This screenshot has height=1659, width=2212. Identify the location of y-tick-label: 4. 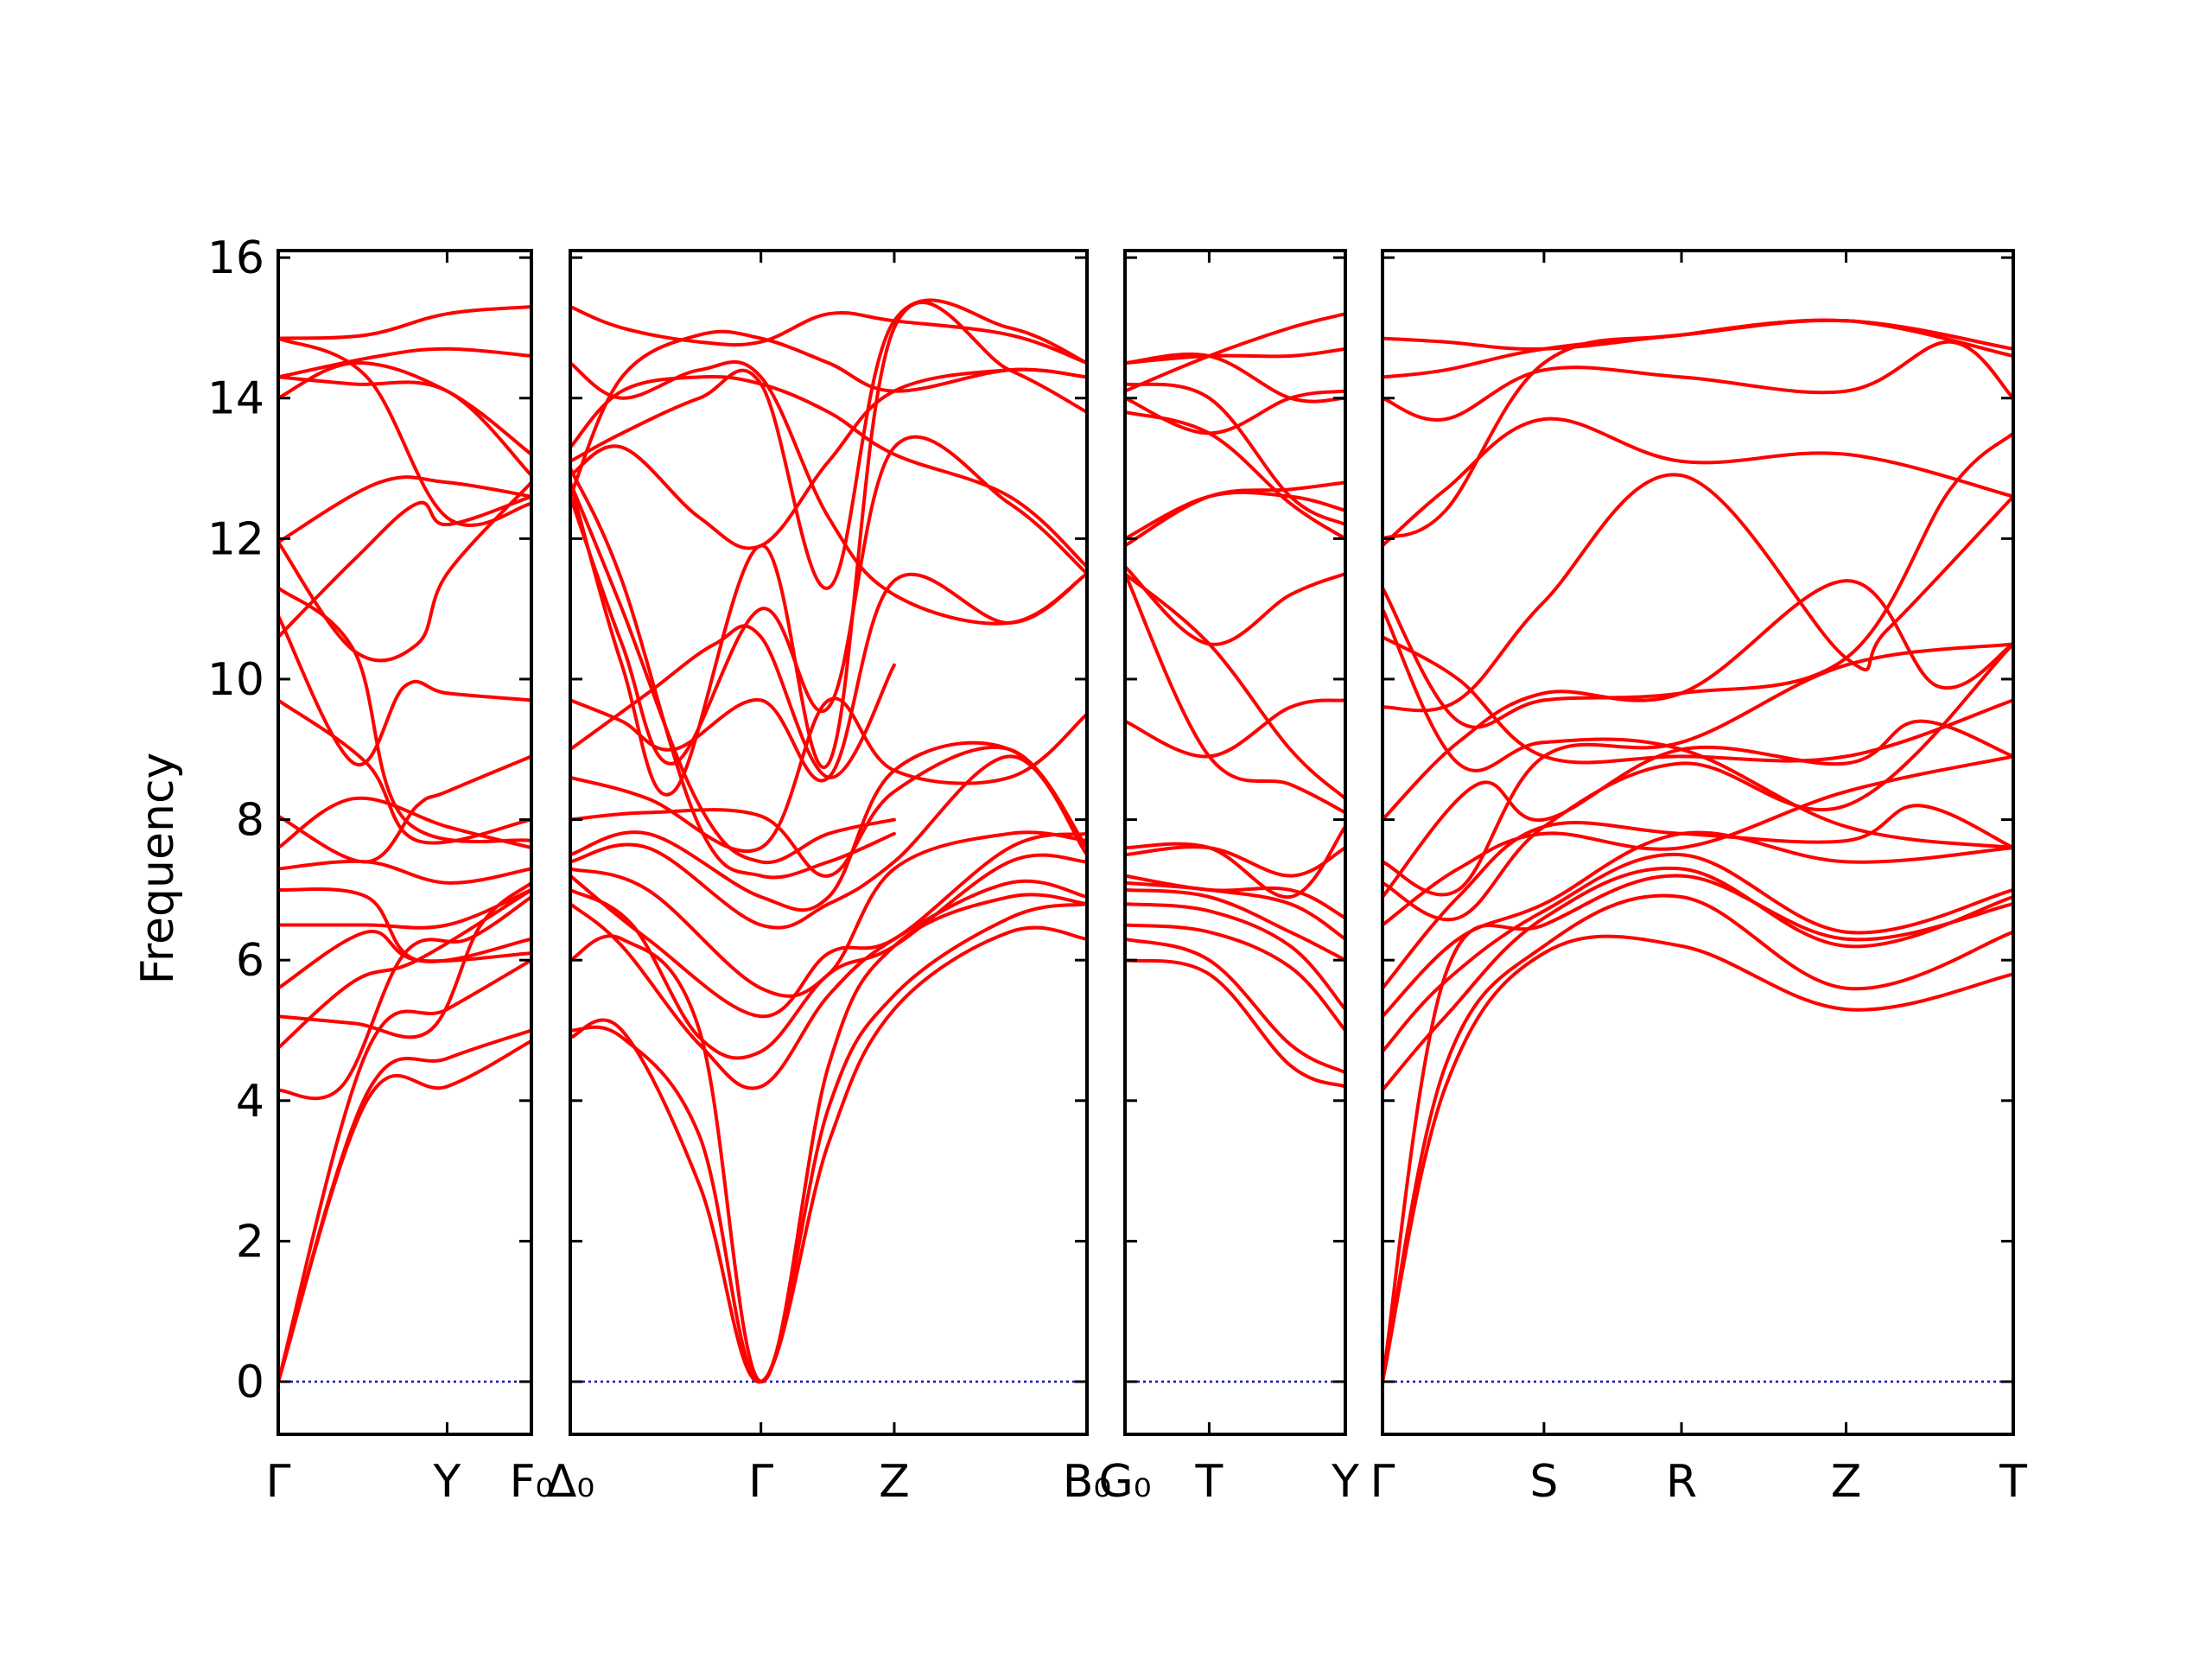
(250, 1102).